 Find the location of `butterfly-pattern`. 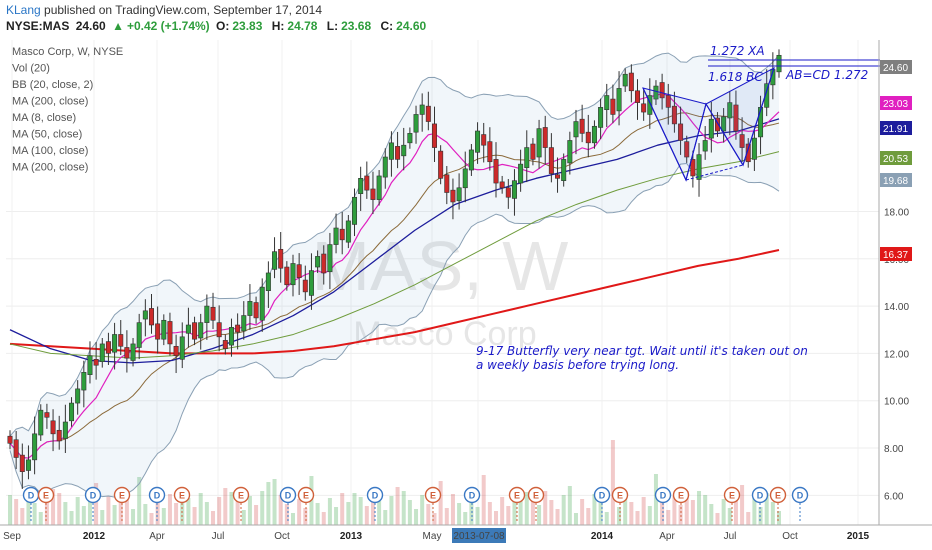

butterfly-pattern is located at coordinates (761, 120).